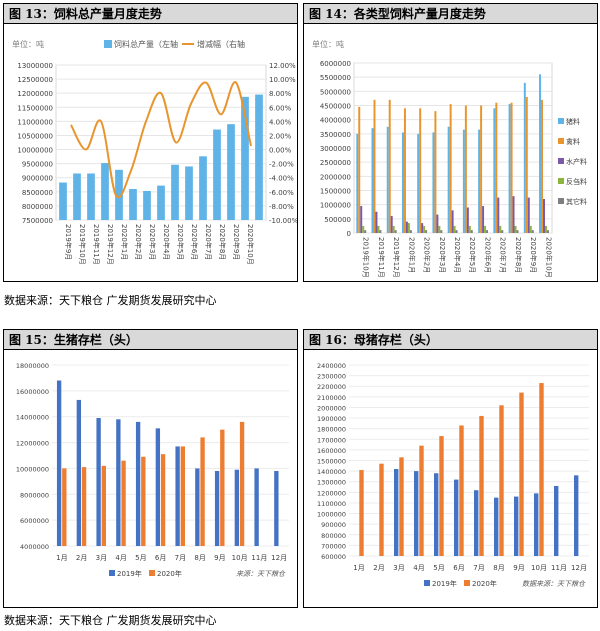 This screenshot has height=631, width=600. What do you see at coordinates (331, 366) in the screenshot?
I see `y-tick-label: 2400000` at bounding box center [331, 366].